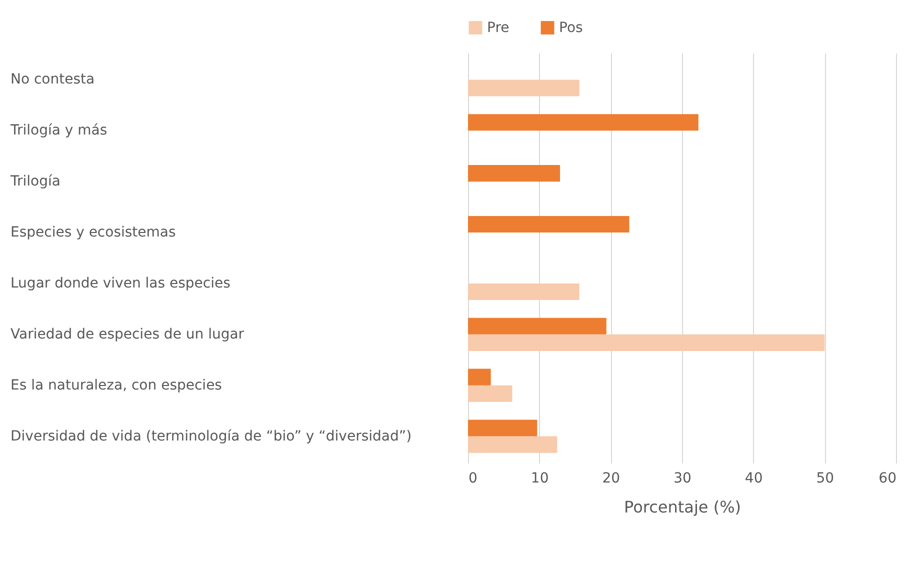 This screenshot has width=914, height=578. I want to click on x-axis-title: Porcentaje (%), so click(683, 507).